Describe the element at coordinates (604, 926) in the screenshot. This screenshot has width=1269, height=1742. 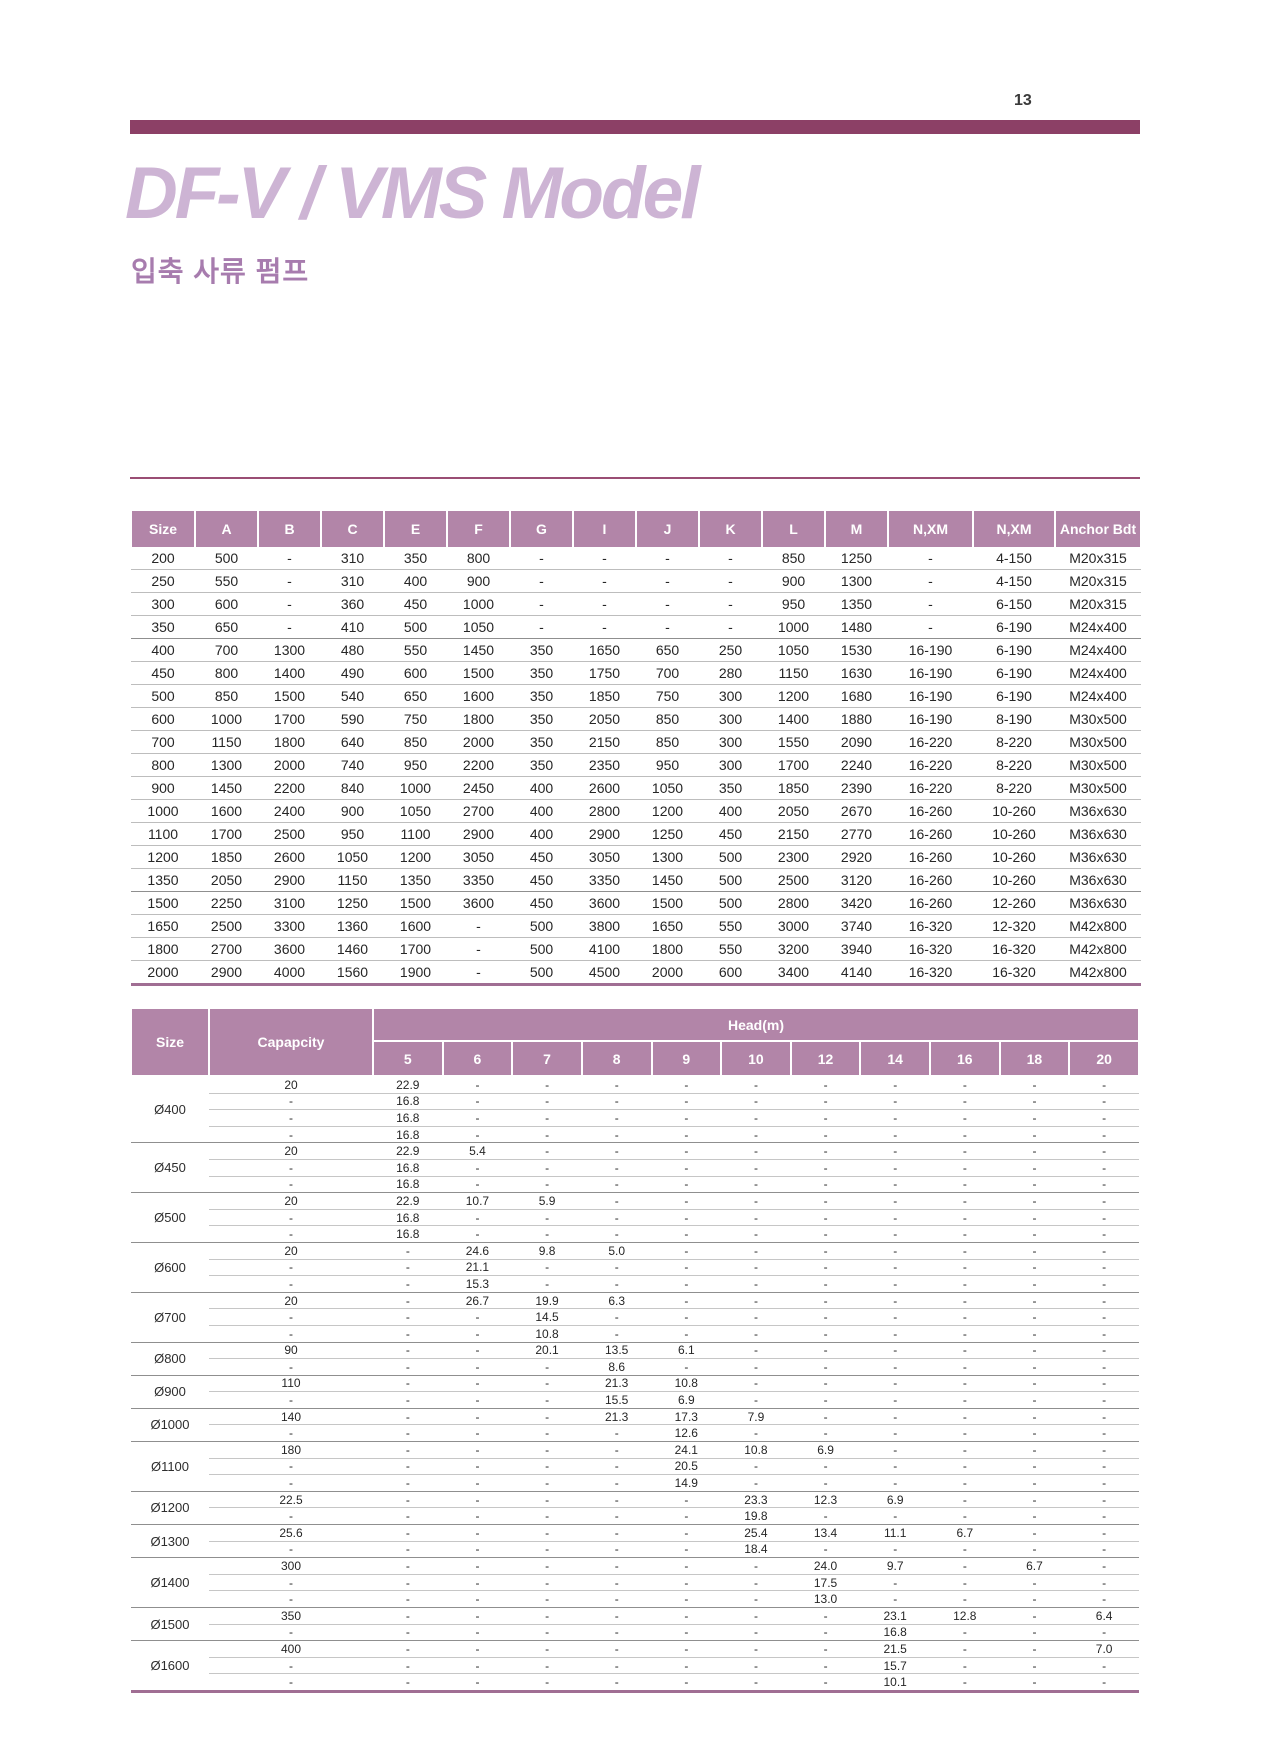
I see `table-cell: 3800` at that location.